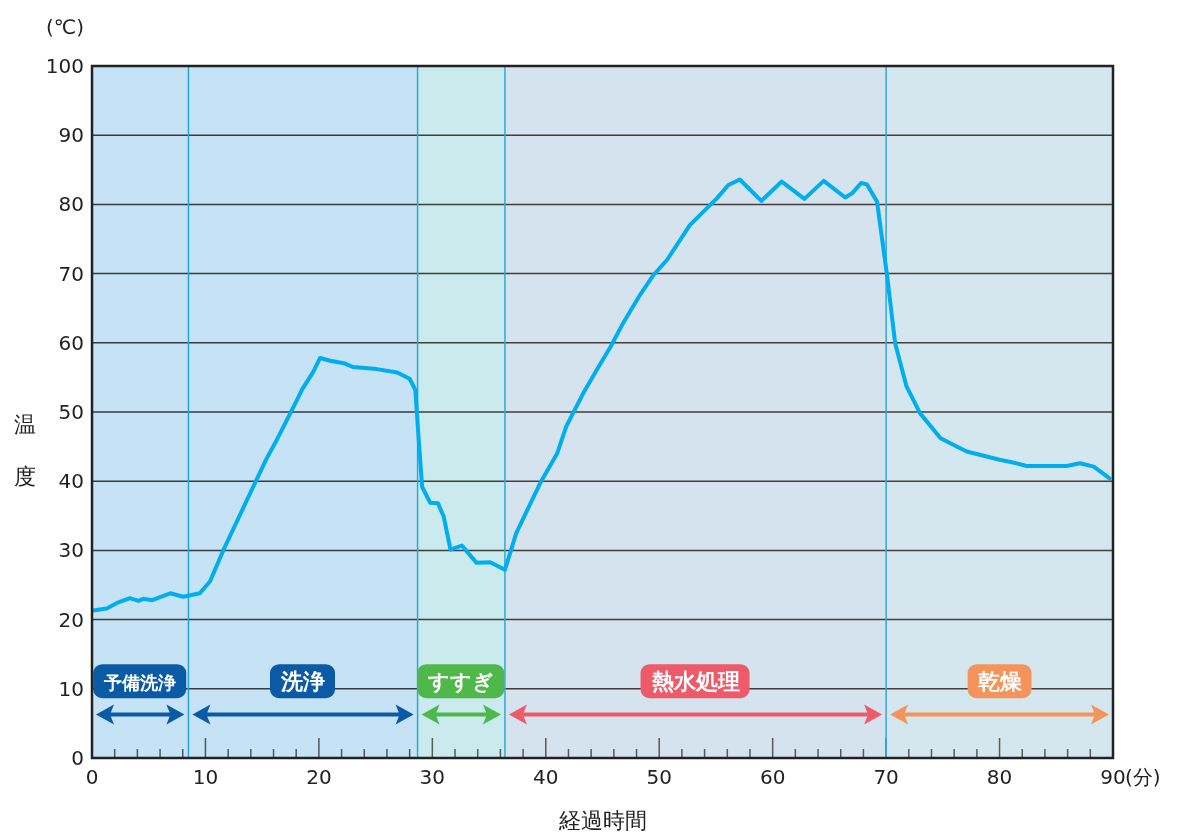 The height and width of the screenshot is (832, 1181). I want to click on y-tick-label: 70, so click(71, 273).